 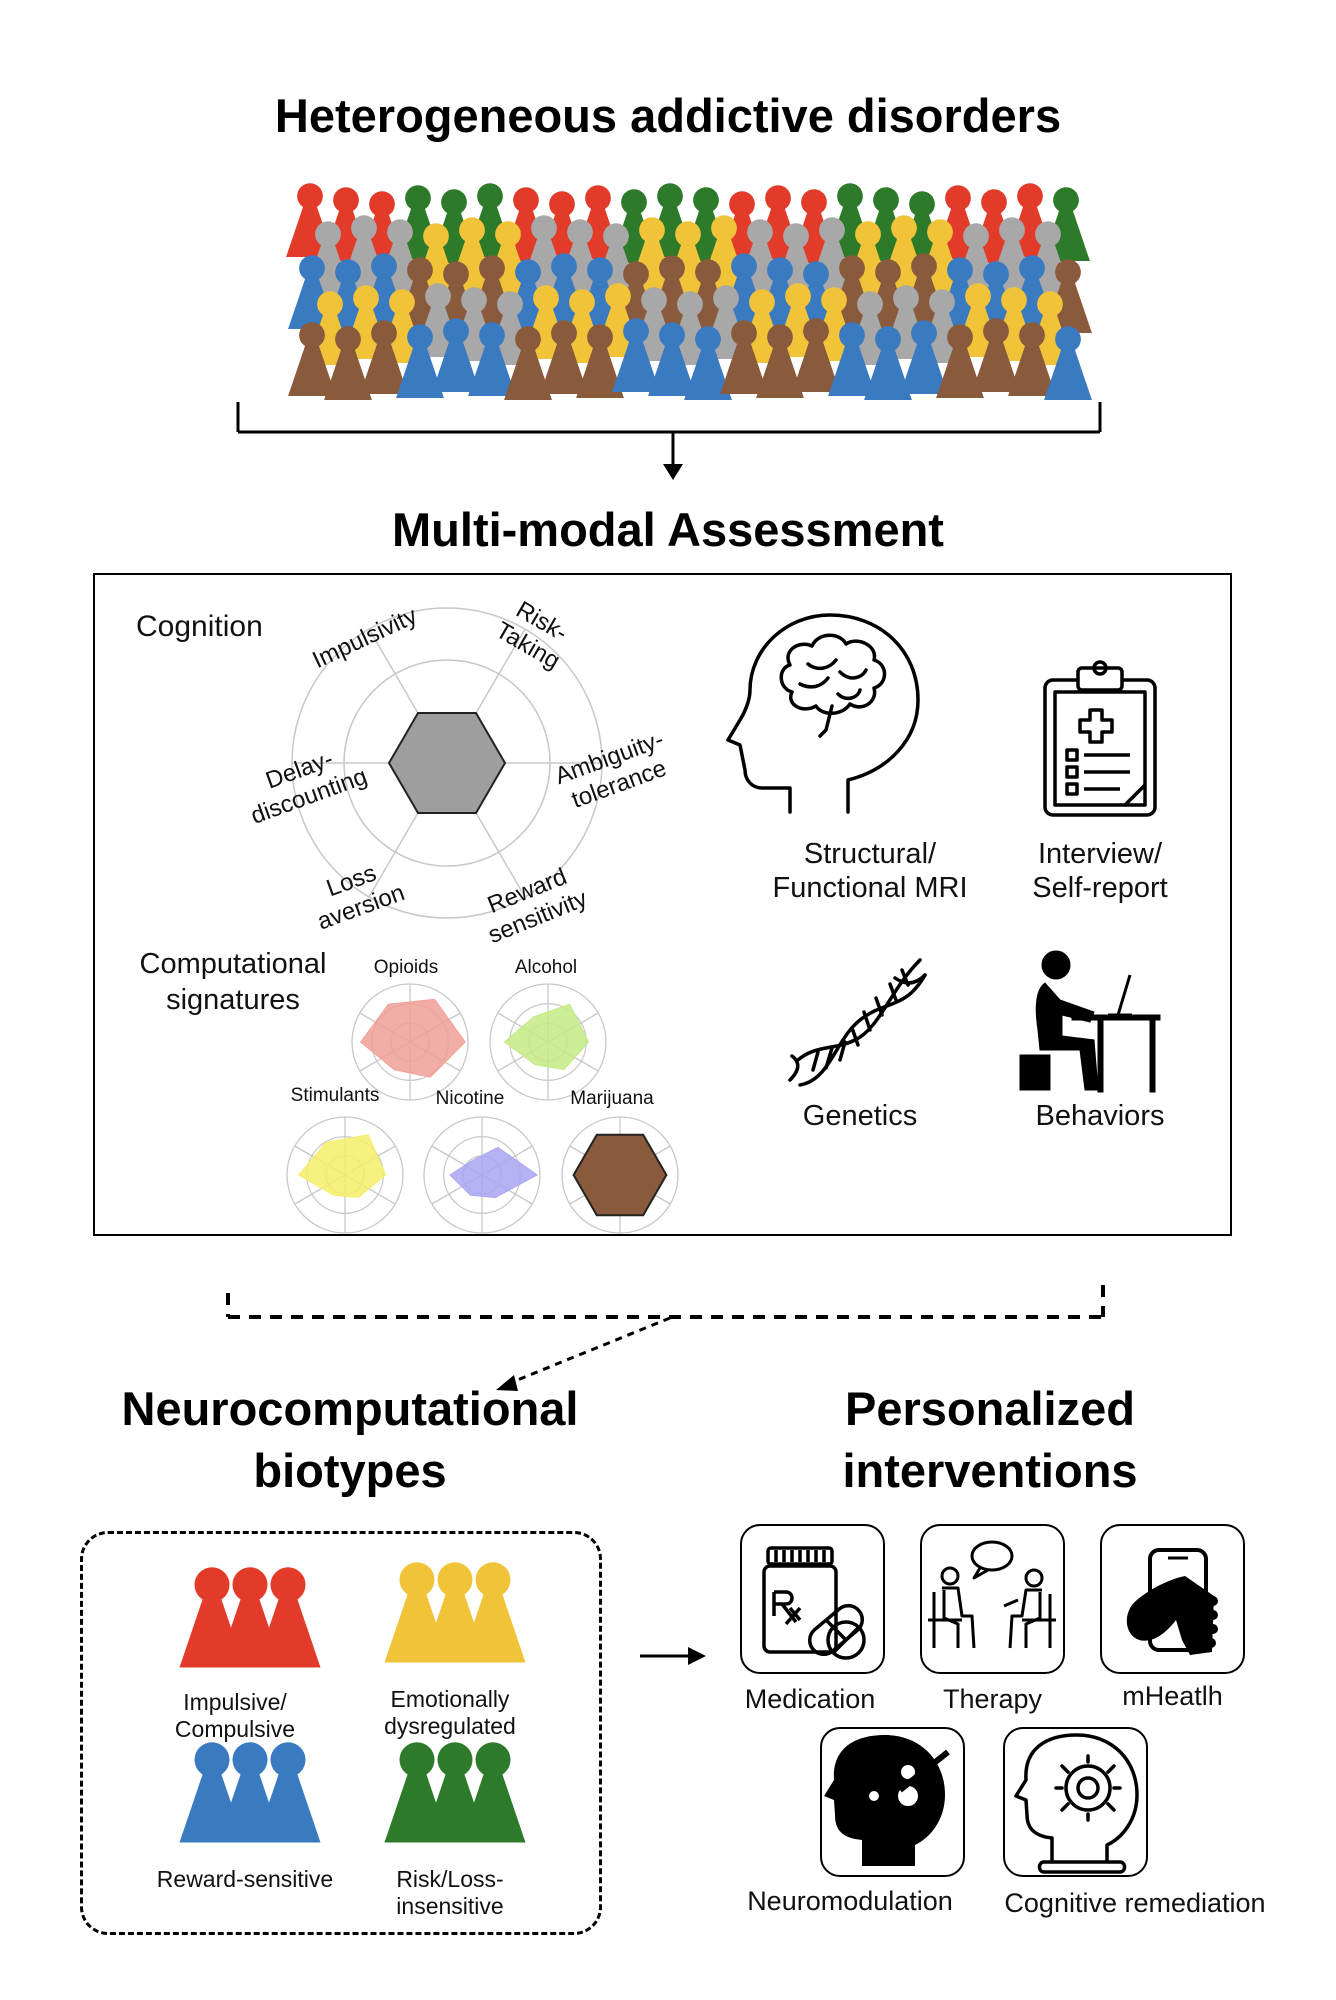 What do you see at coordinates (199, 626) in the screenshot?
I see `cognition-heading: Cognition` at bounding box center [199, 626].